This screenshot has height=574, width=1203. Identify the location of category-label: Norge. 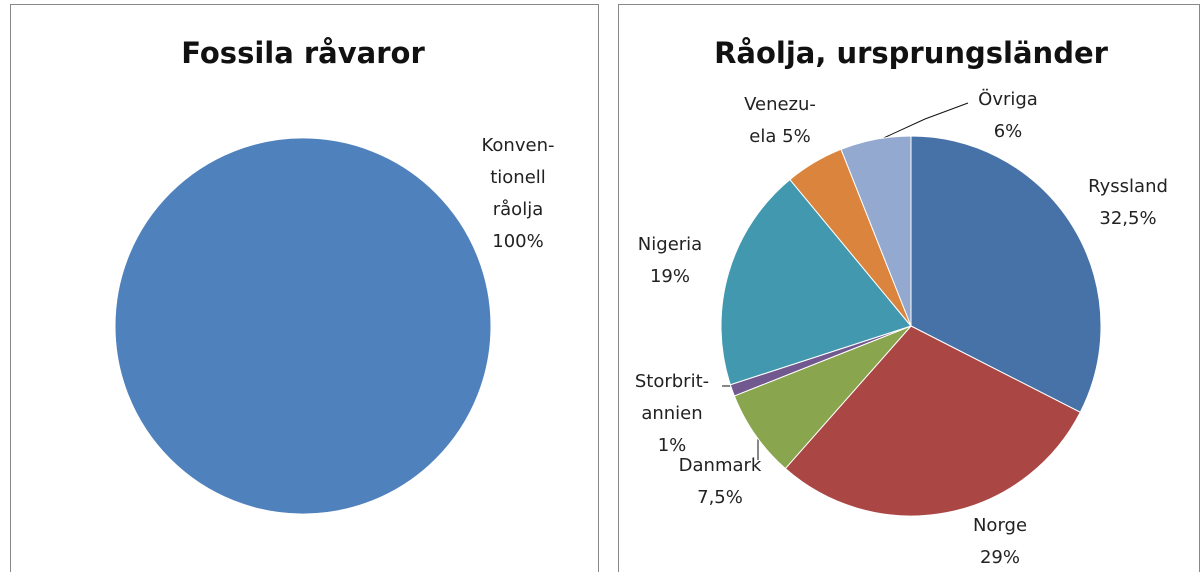
(1000, 525).